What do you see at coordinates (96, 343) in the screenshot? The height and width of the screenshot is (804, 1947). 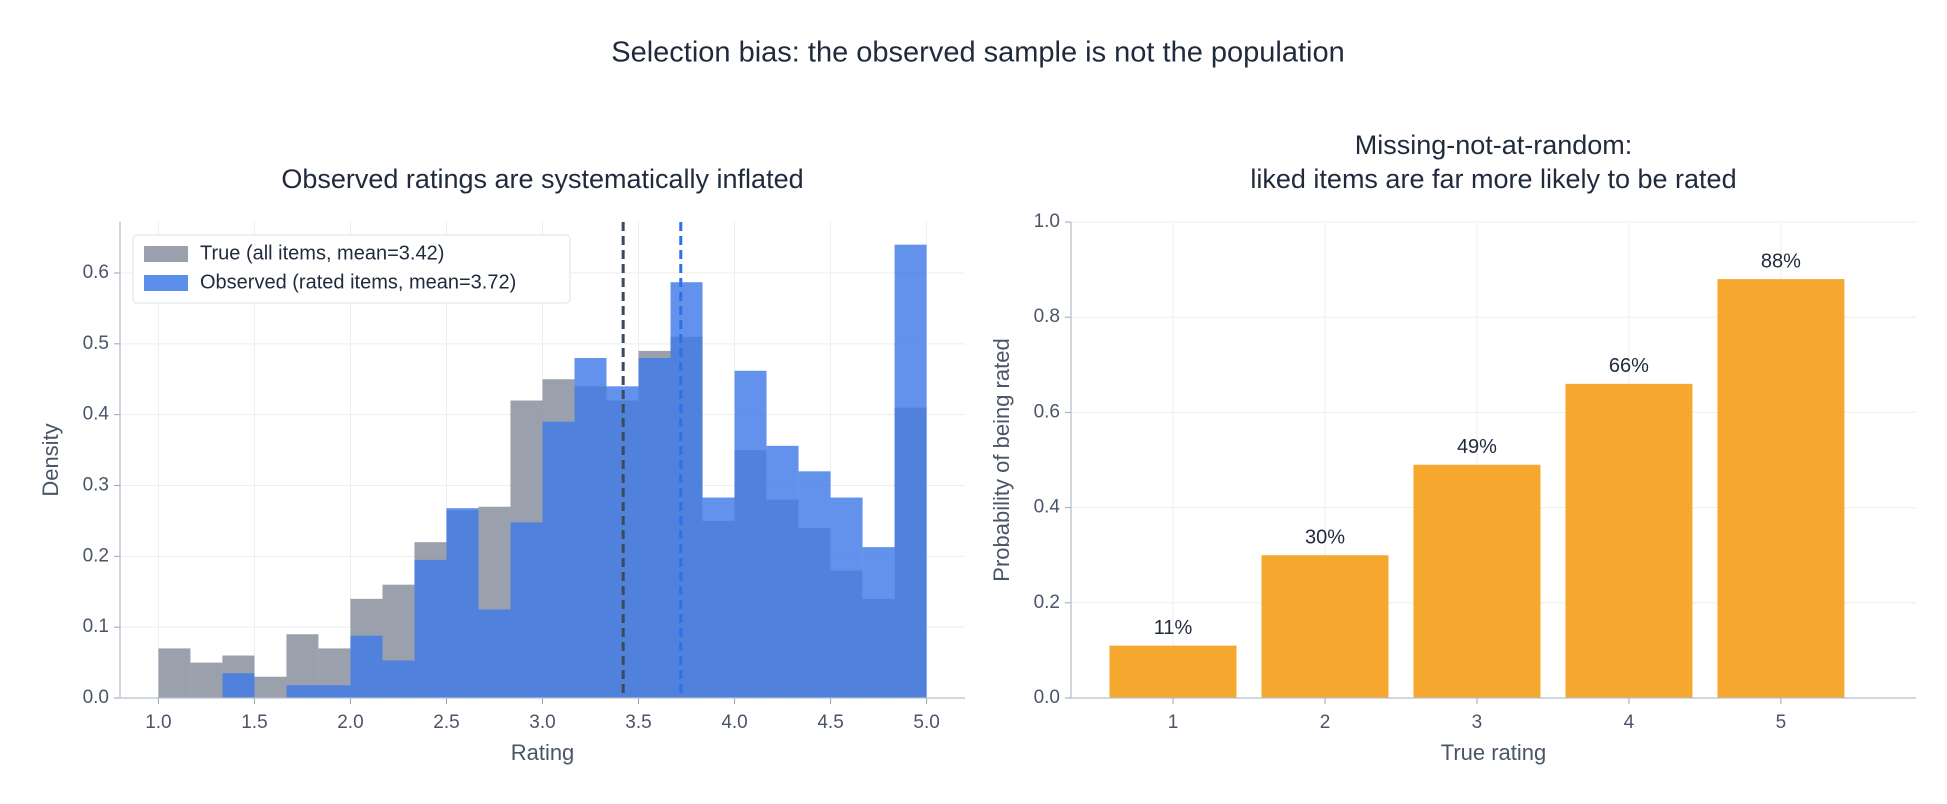 I see `y-tick-label: 0.5` at bounding box center [96, 343].